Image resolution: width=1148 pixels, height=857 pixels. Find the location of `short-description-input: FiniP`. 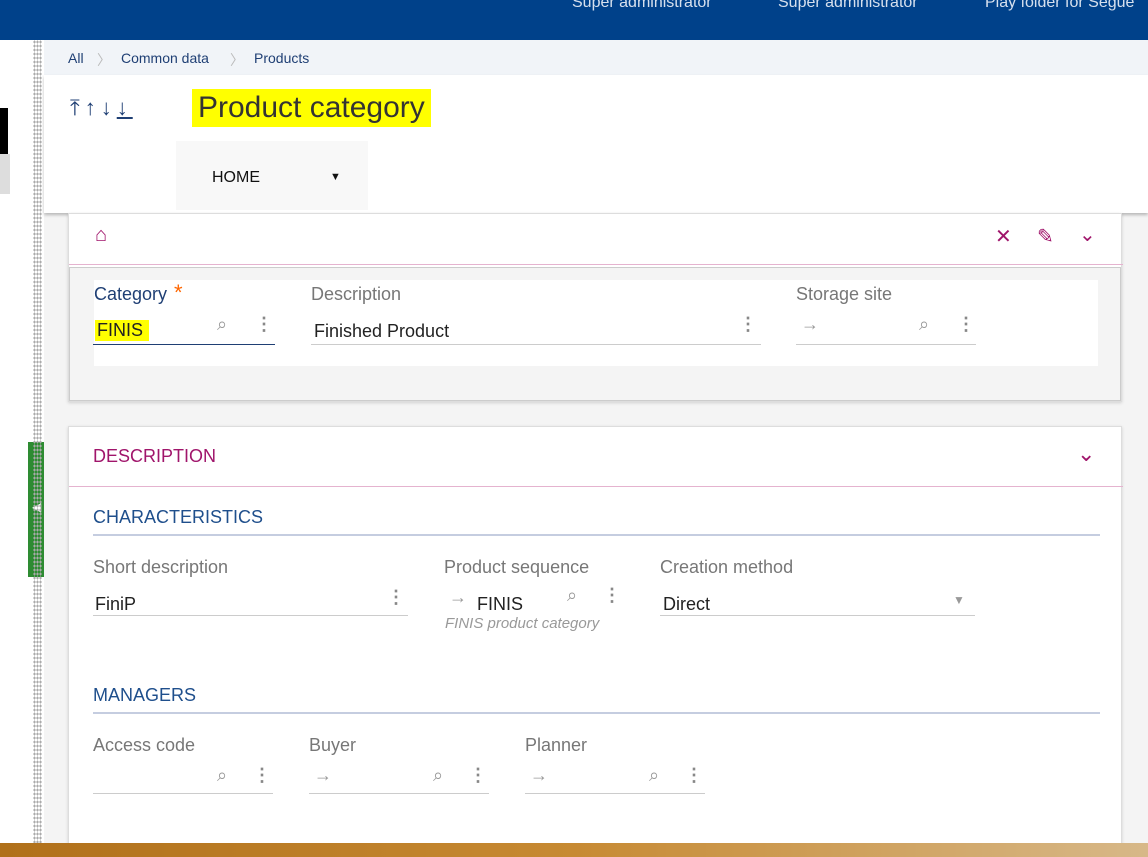

short-description-input: FiniP is located at coordinates (116, 604).